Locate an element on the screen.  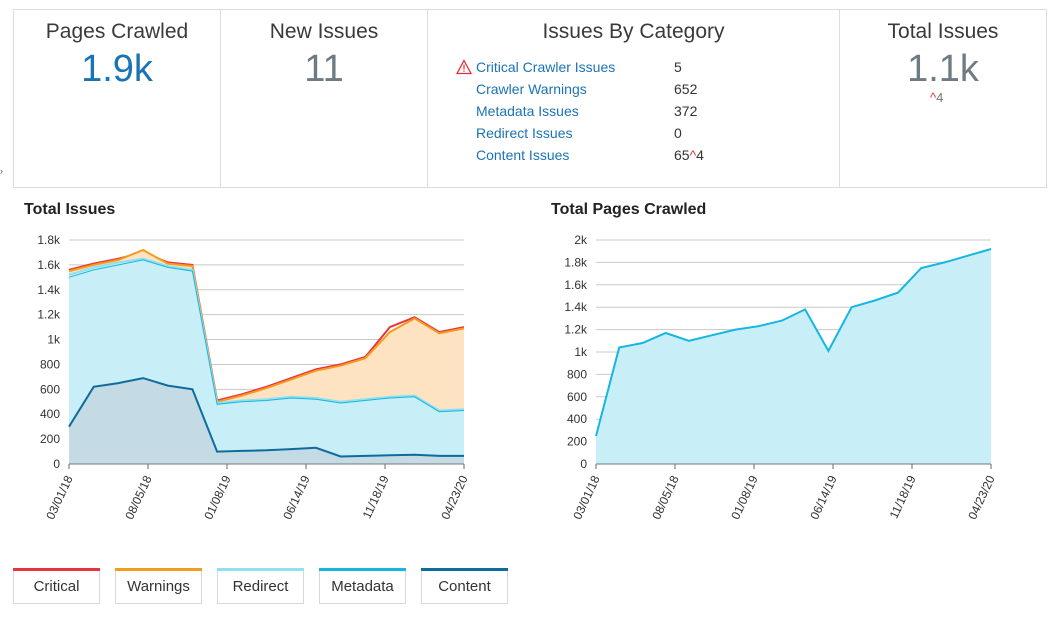
legend-metadata-button: Metadata is located at coordinates (362, 586).